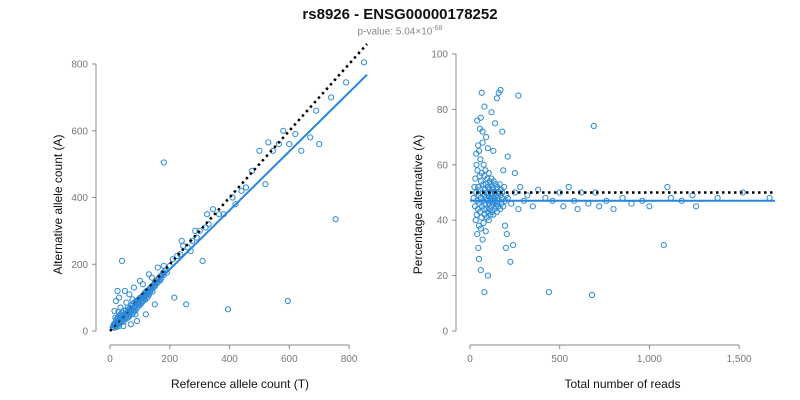  What do you see at coordinates (437, 28) in the screenshot?
I see `p-value-exponent: -68` at bounding box center [437, 28].